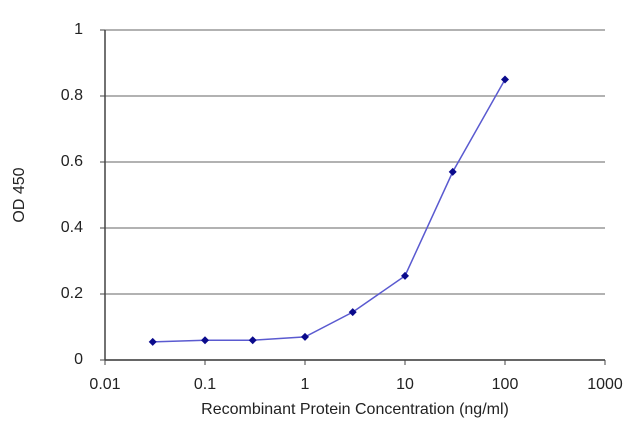 The height and width of the screenshot is (427, 640). I want to click on x-tick-label: 1000, so click(605, 384).